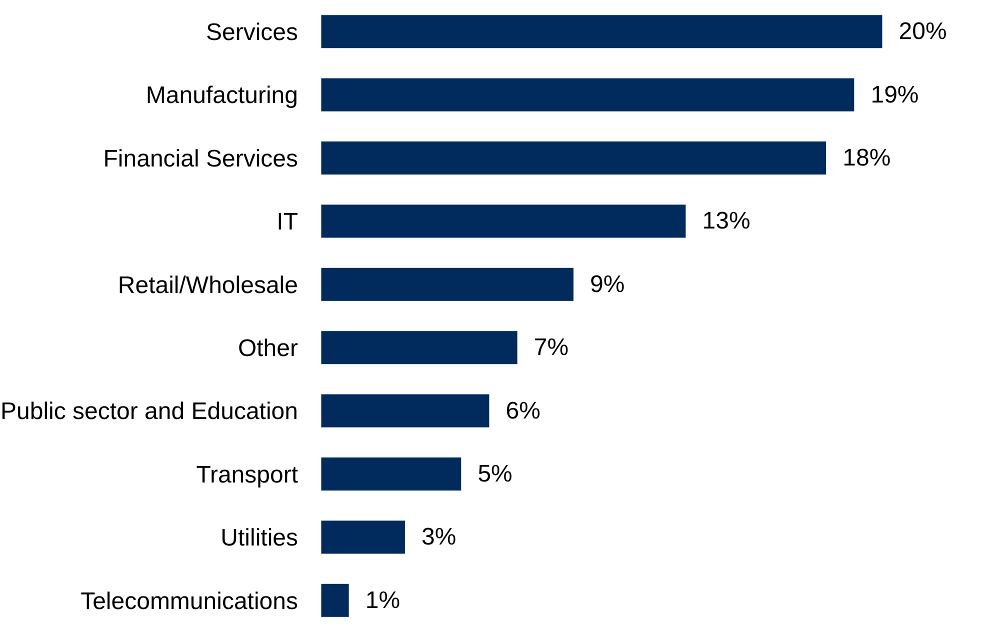  What do you see at coordinates (247, 474) in the screenshot?
I see `y-tick-label: Transport` at bounding box center [247, 474].